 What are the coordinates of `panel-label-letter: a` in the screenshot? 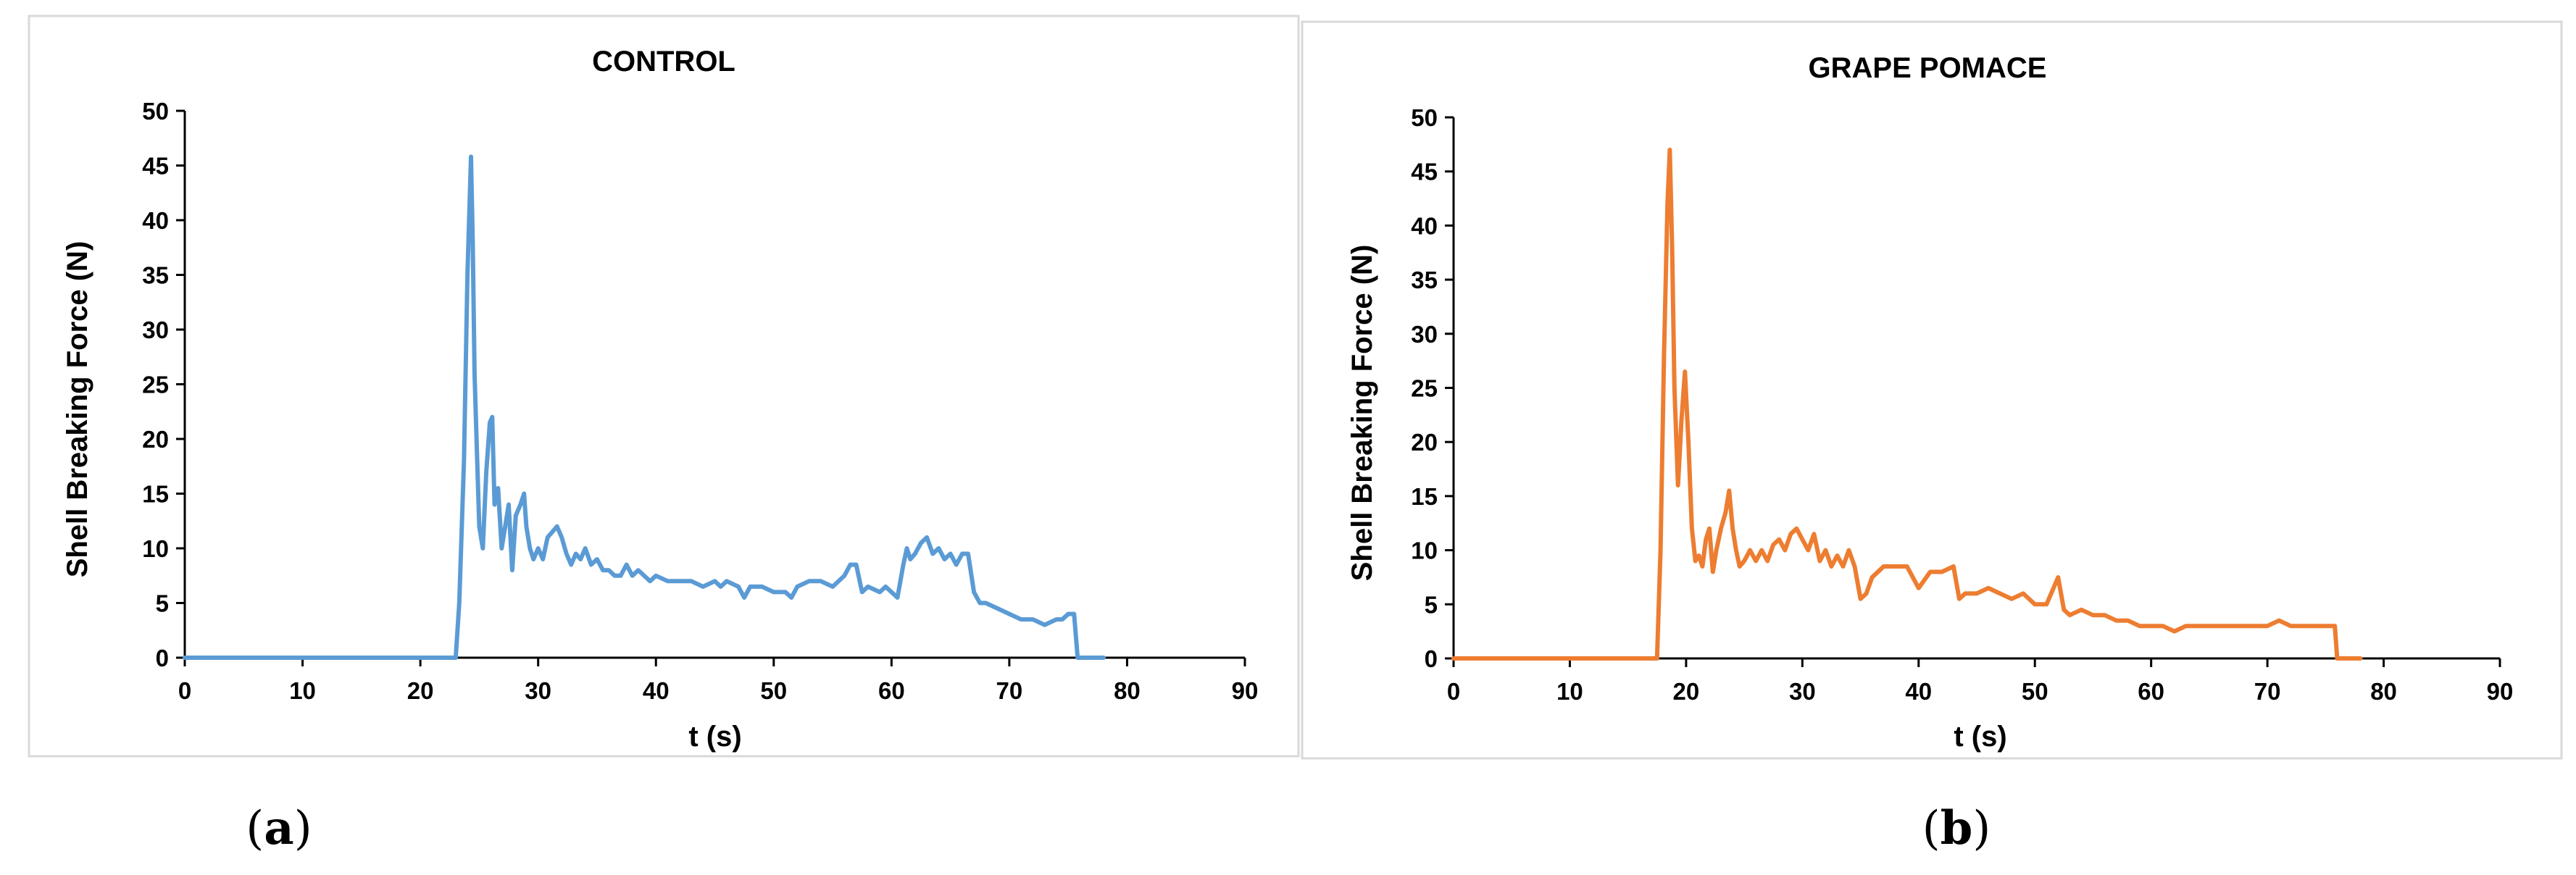 It's located at (278, 828).